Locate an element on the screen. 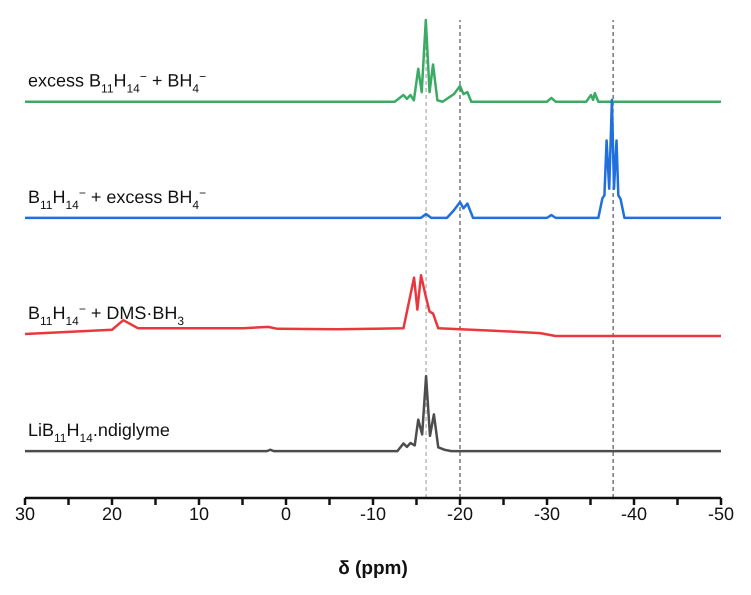 The image size is (751, 595). x-tick-label: -10 is located at coordinates (373, 514).